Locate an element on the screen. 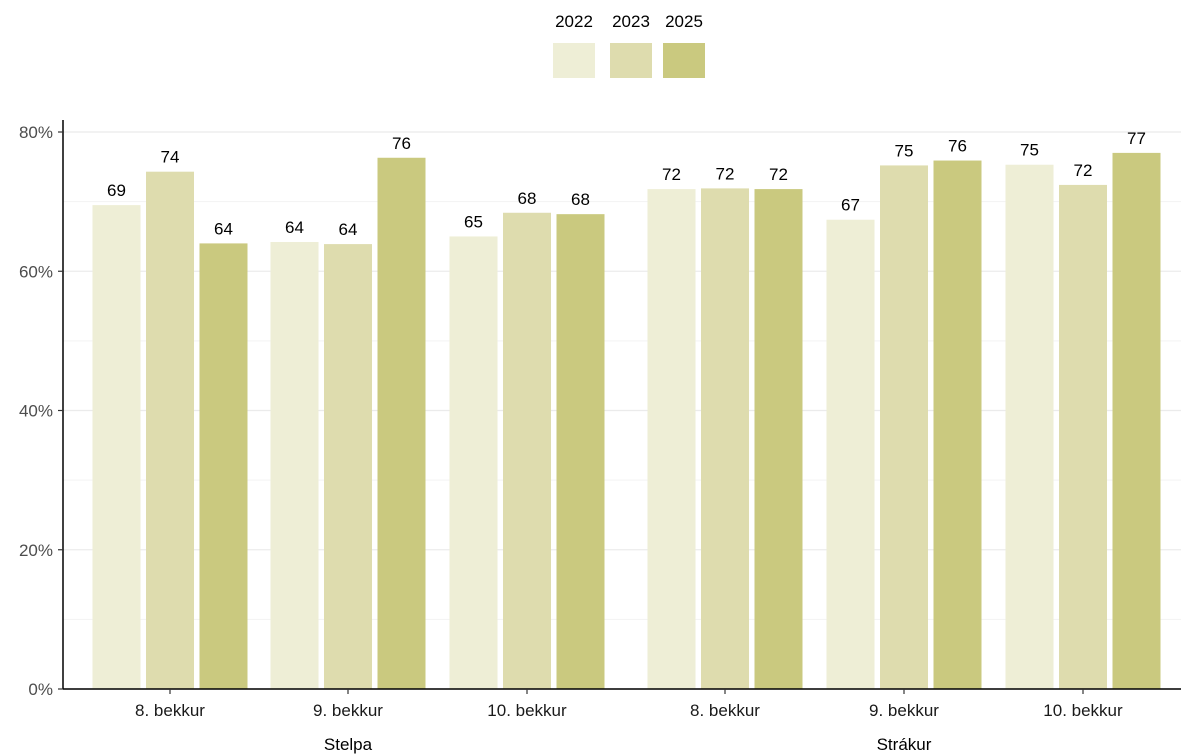 Image resolution: width=1181 pixels, height=756 pixels. legend-label: 2022 is located at coordinates (574, 21).